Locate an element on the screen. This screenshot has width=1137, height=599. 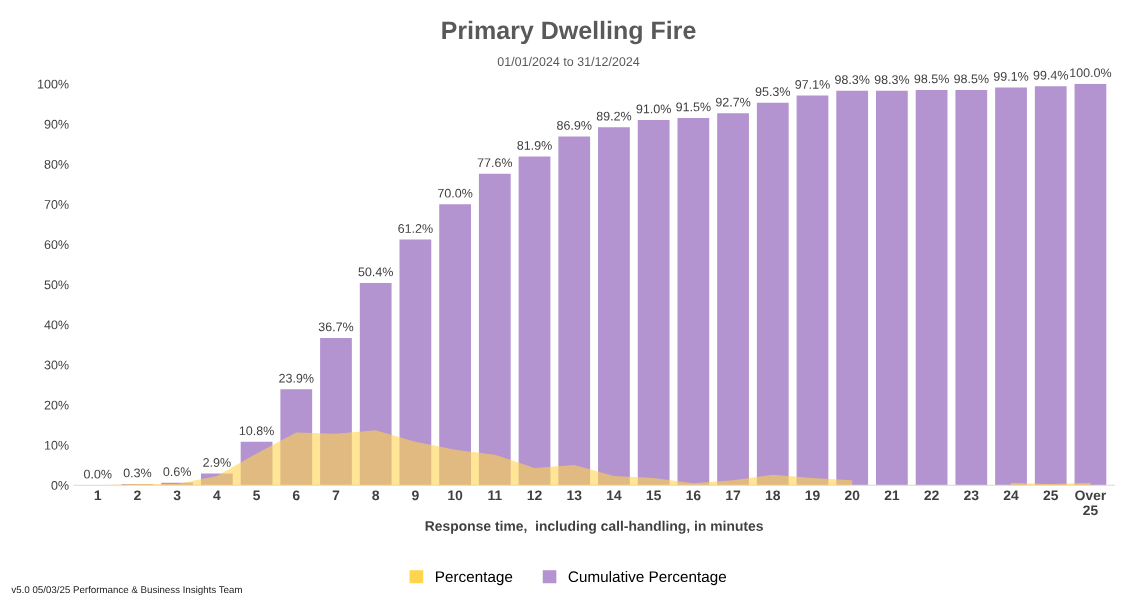
x-tick-label: 25 is located at coordinates (1051, 495).